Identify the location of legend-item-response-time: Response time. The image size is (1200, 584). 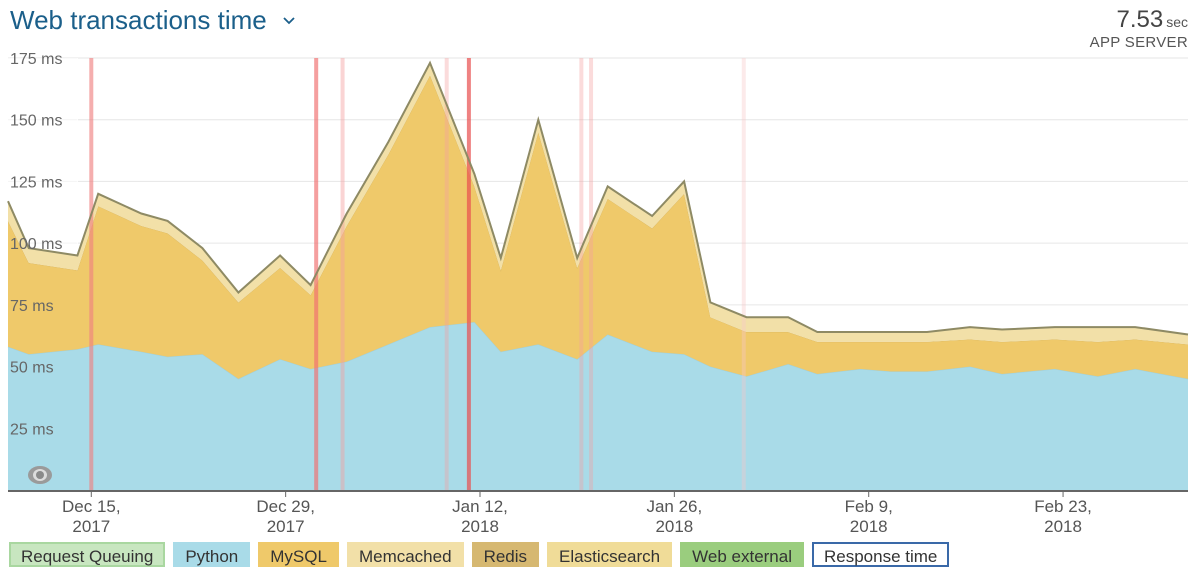
(881, 554).